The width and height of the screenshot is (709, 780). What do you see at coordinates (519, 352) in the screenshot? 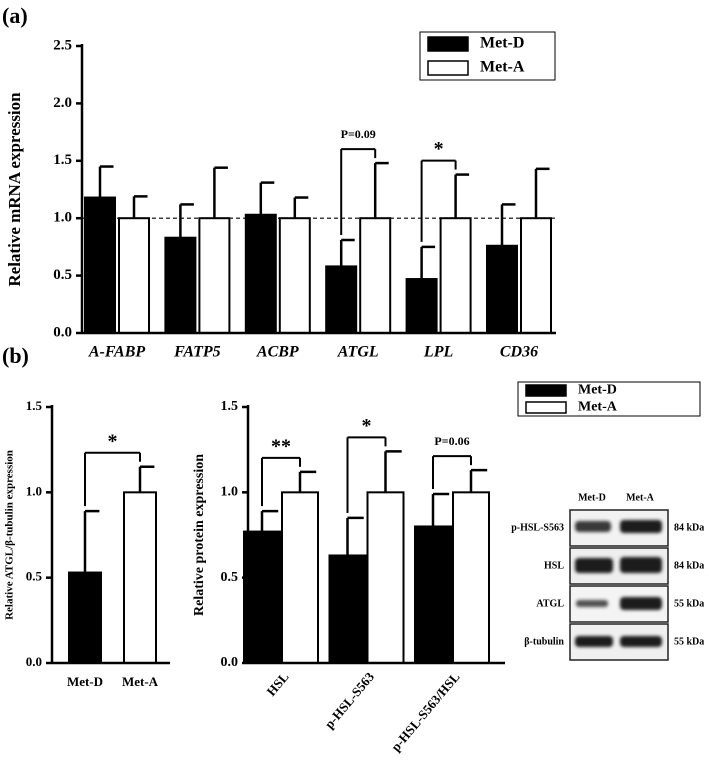
I see `x-tick-label: CD36` at bounding box center [519, 352].